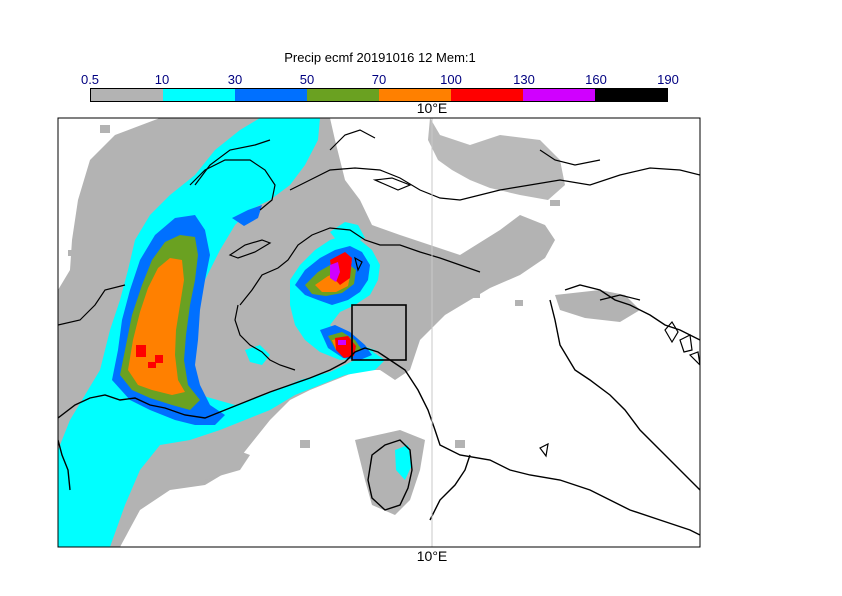 This screenshot has width=842, height=596. What do you see at coordinates (451, 79) in the screenshot?
I see `colorbar-tick: 100` at bounding box center [451, 79].